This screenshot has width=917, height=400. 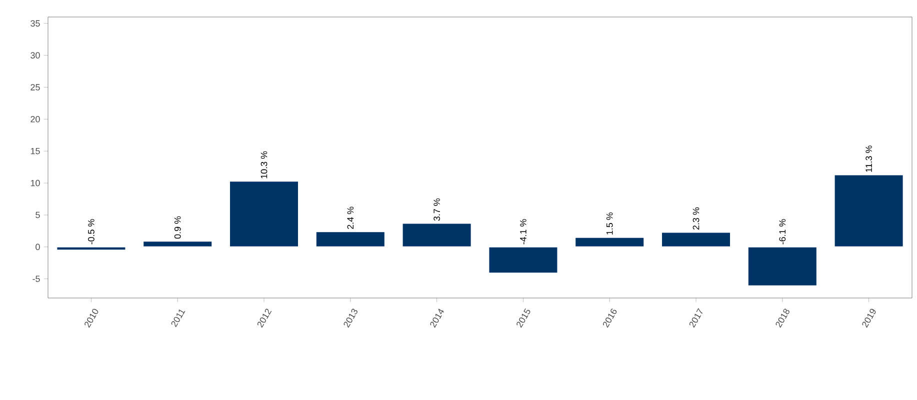 I want to click on data-label: 2.4 %, so click(x=350, y=217).